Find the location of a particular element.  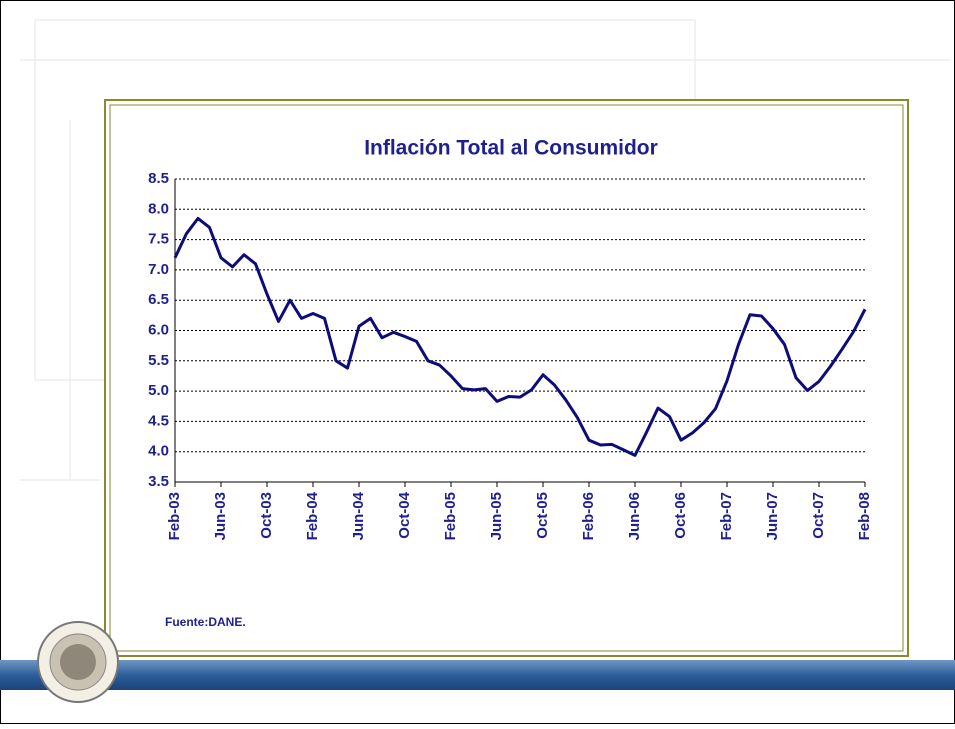

source-note: Fuente:DANE. is located at coordinates (205, 622).